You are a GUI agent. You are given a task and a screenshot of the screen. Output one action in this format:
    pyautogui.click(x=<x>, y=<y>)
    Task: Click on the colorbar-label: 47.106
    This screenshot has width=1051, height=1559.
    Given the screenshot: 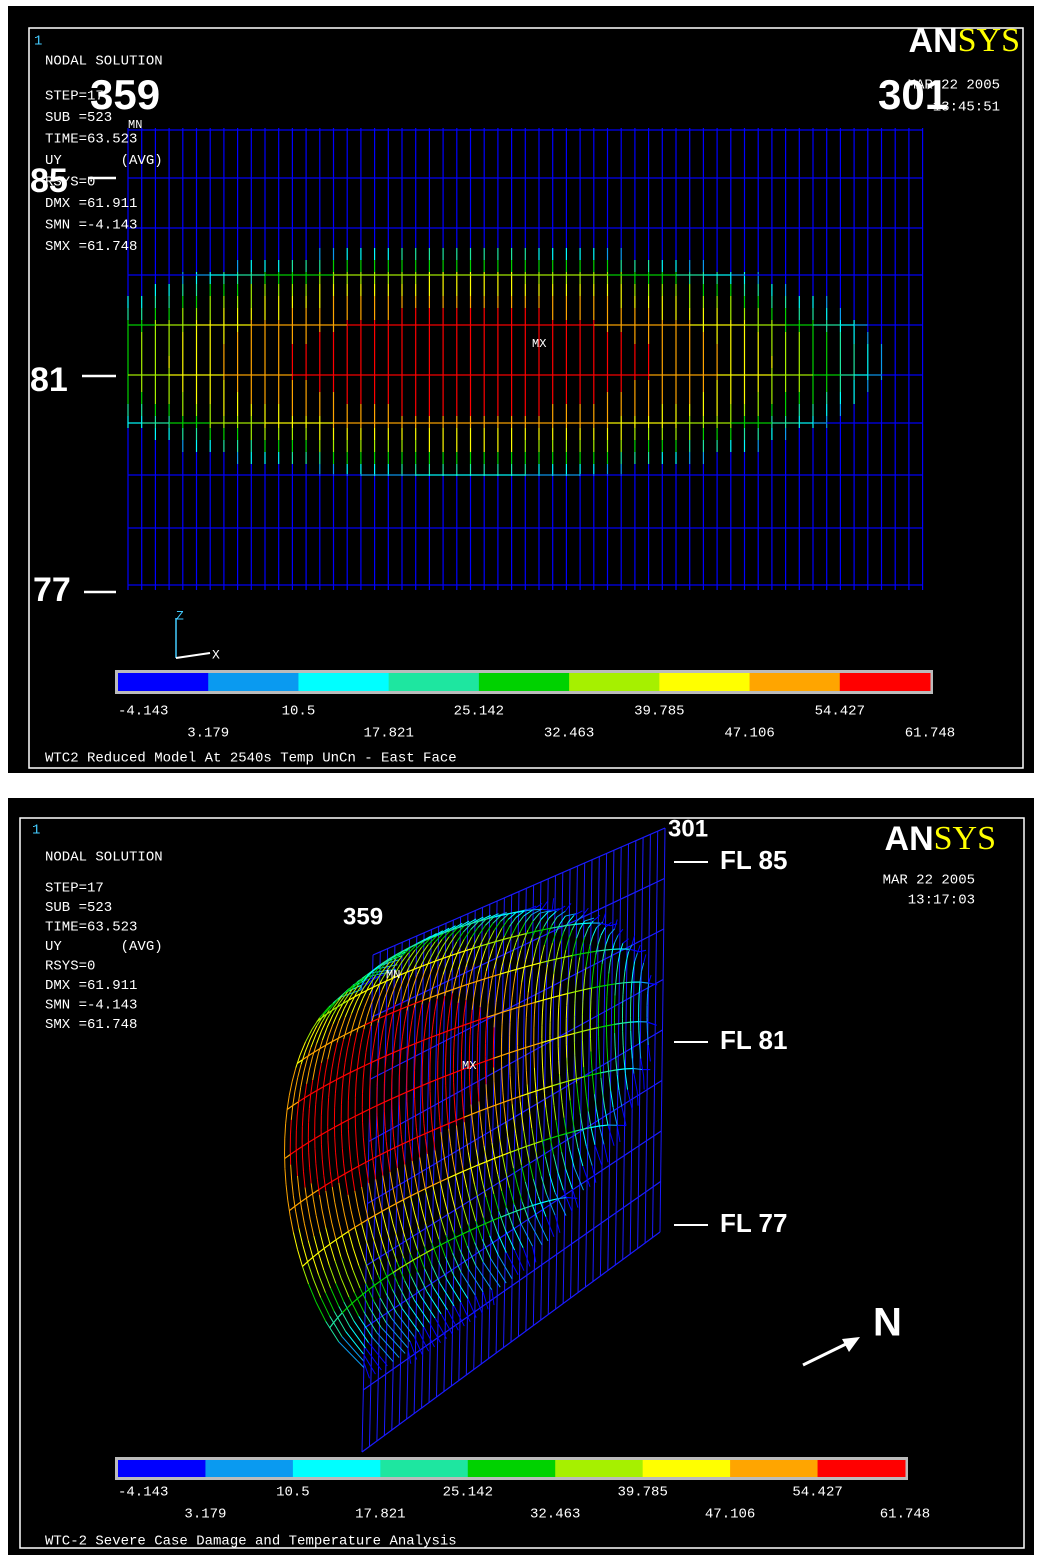 What is the action you would take?
    pyautogui.click(x=749, y=734)
    